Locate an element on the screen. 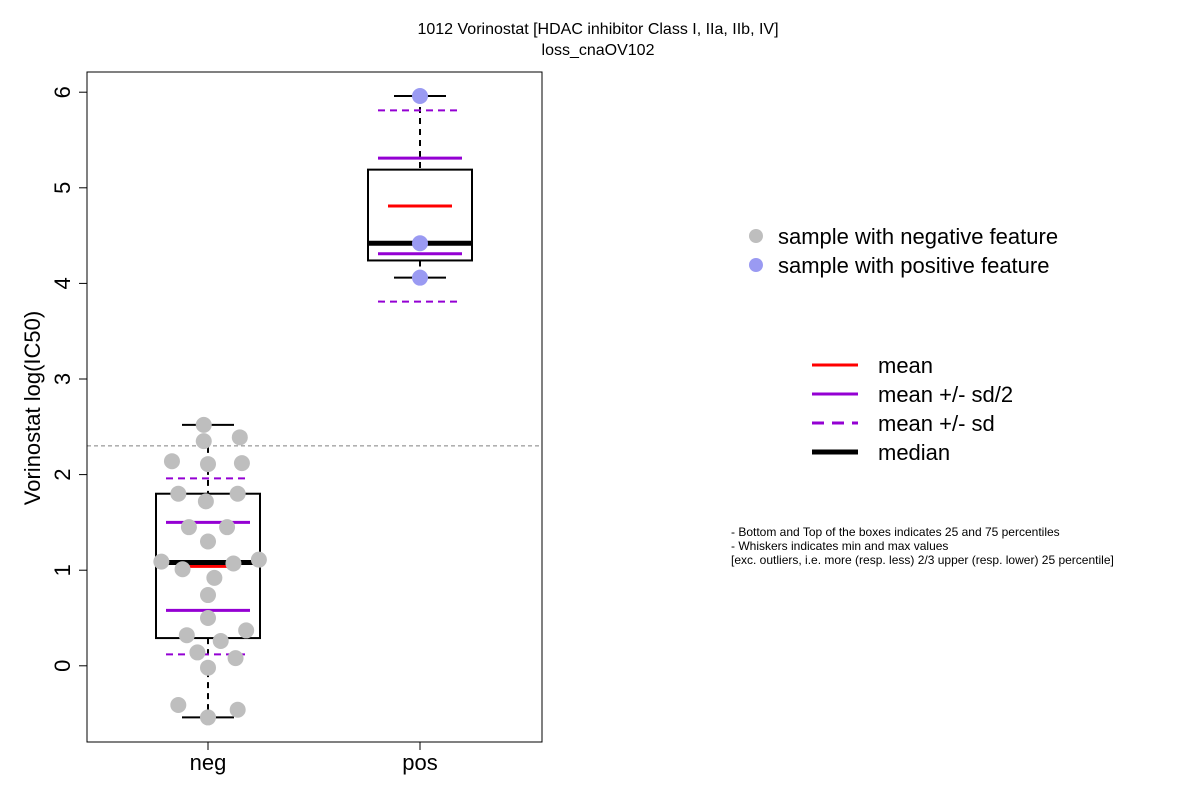  legend-line-item-3: median is located at coordinates (881, 452).